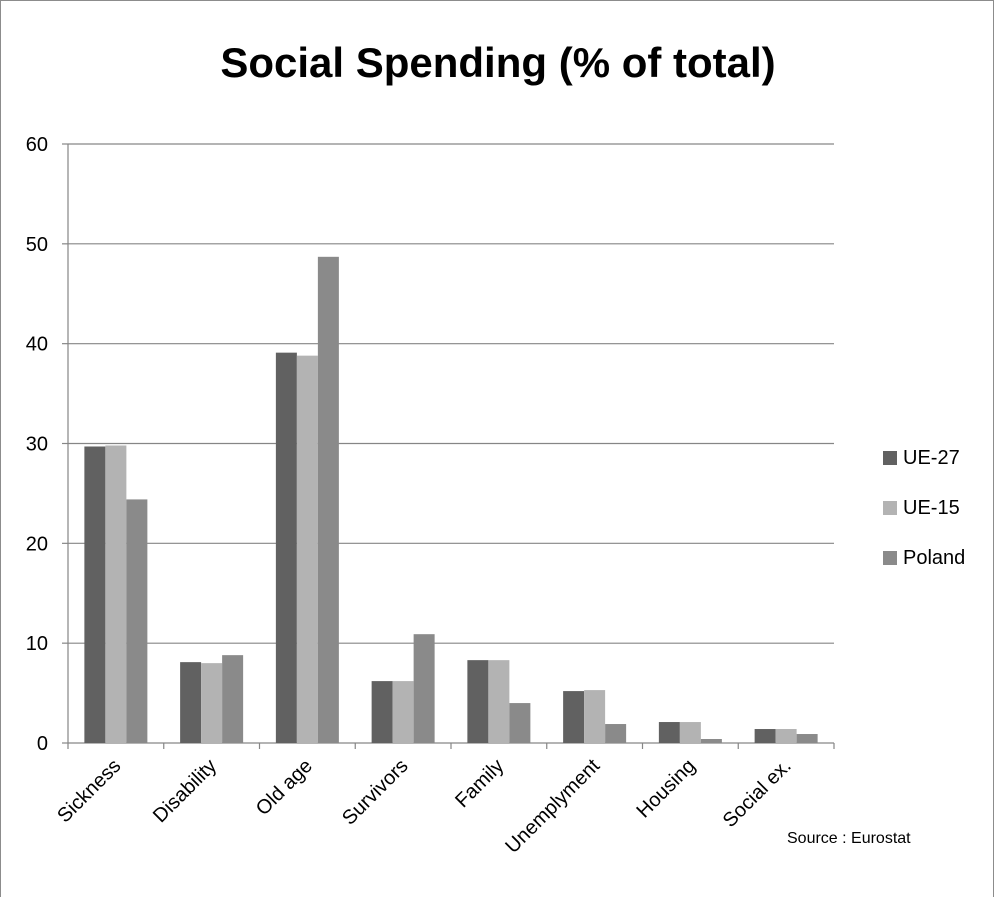 The height and width of the screenshot is (898, 994). Describe the element at coordinates (931, 507) in the screenshot. I see `legend-label-ue15: UE-15` at that location.